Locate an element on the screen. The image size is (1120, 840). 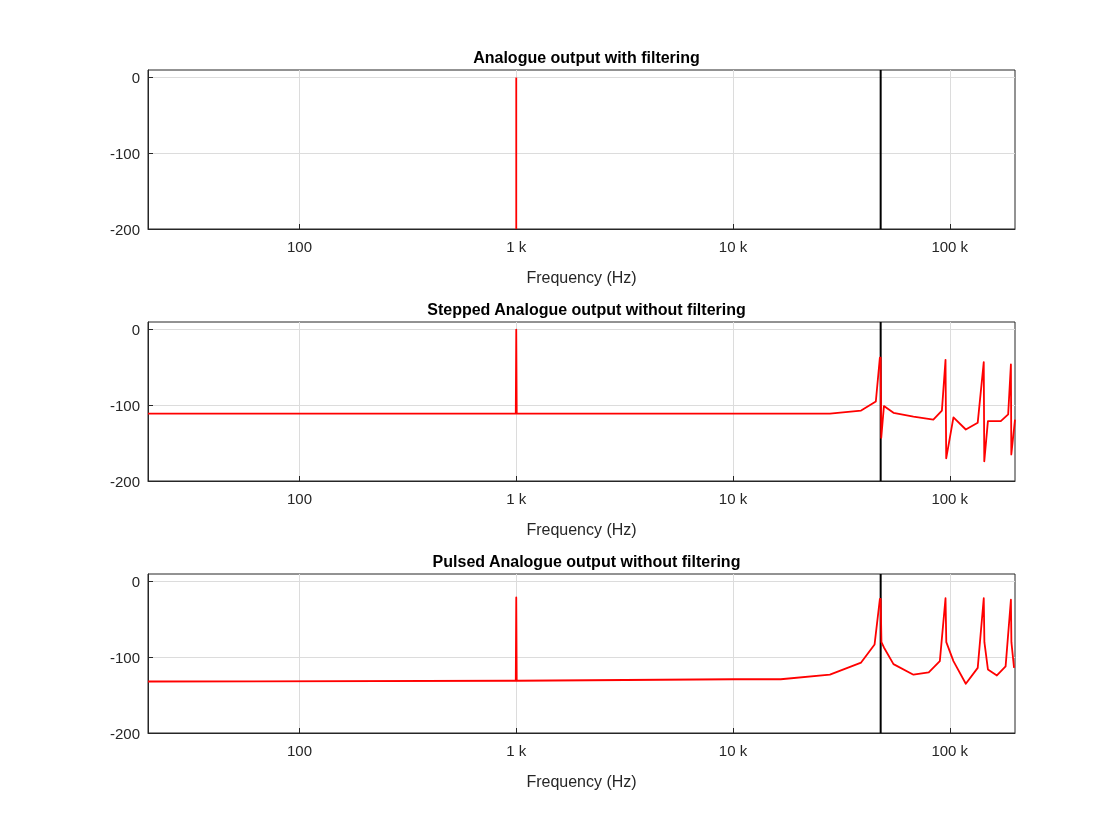
chart-title: Stepped Analogue output without filtering is located at coordinates (586, 309).